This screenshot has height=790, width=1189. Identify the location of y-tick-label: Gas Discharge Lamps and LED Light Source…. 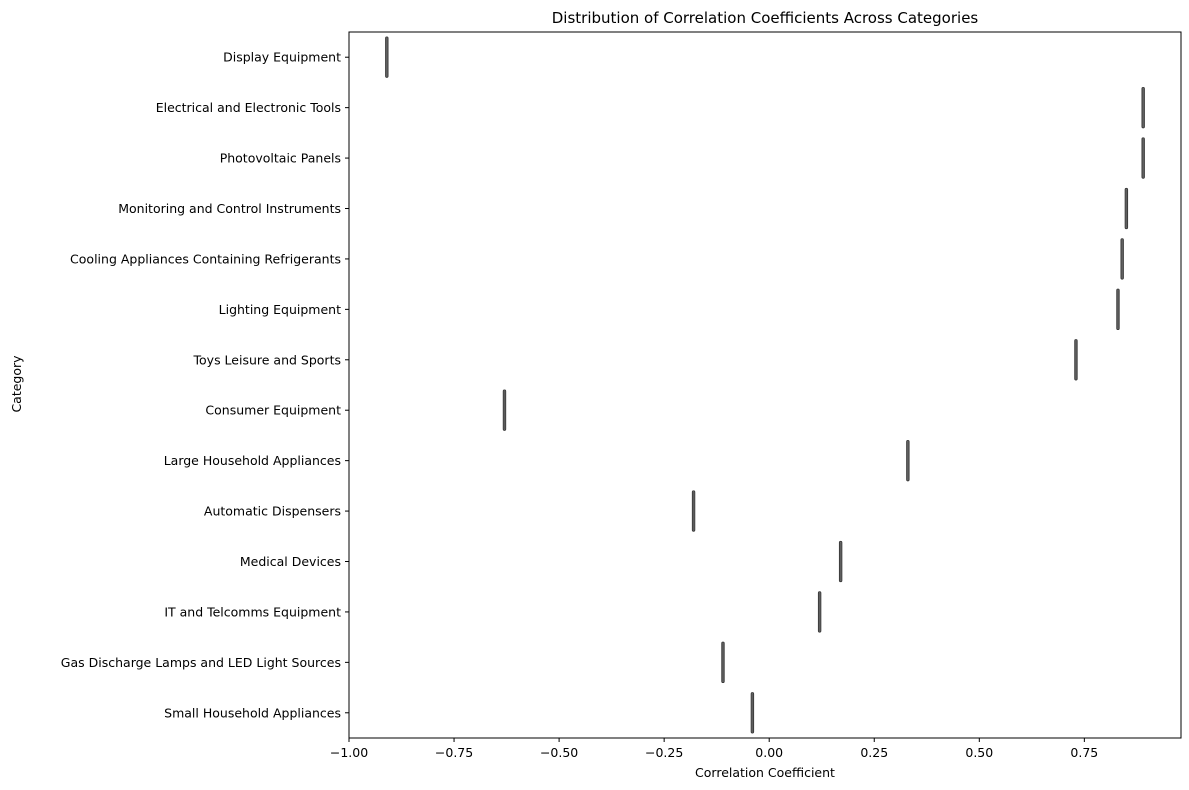
(201, 662).